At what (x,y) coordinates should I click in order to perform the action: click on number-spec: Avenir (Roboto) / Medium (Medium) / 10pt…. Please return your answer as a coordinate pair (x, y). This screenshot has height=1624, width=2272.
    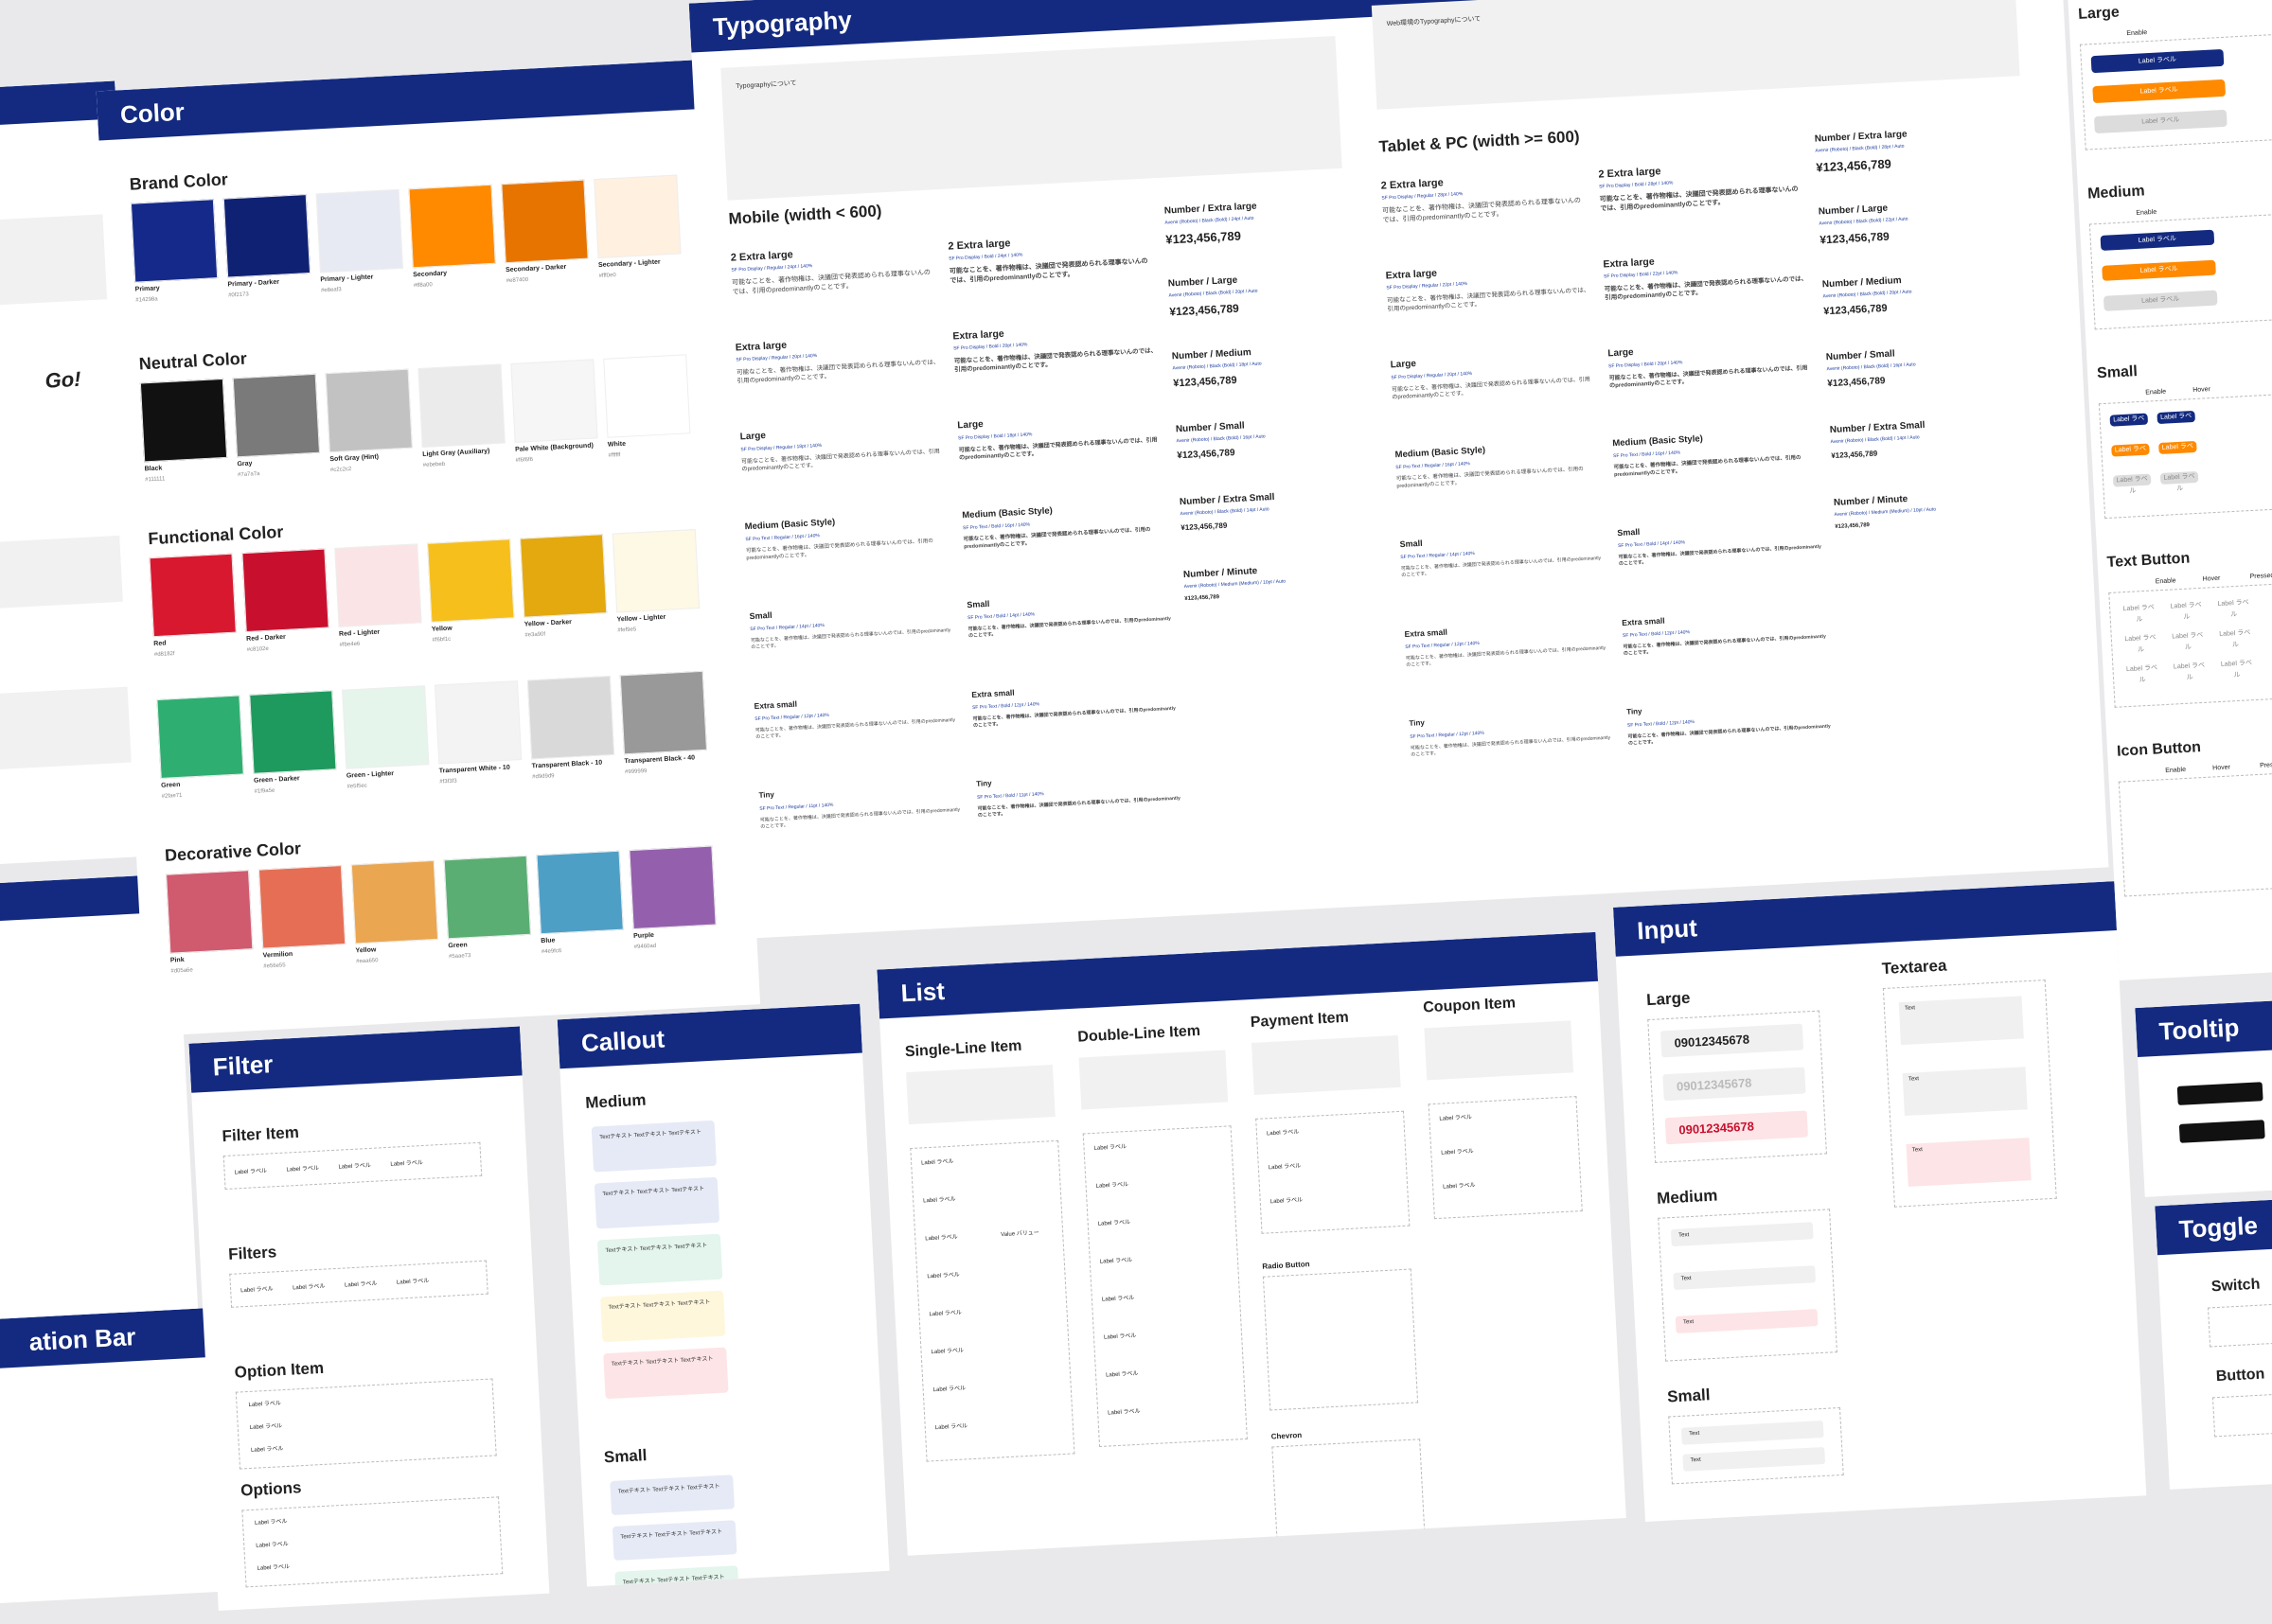
    Looking at the image, I should click on (1885, 513).